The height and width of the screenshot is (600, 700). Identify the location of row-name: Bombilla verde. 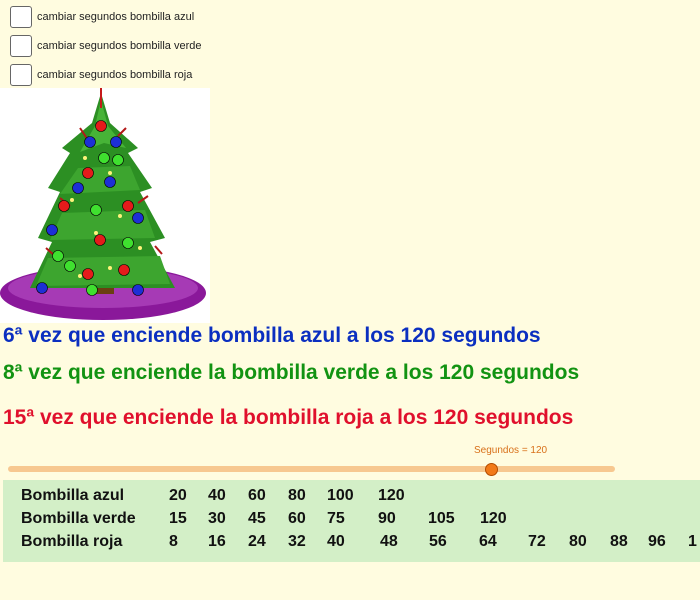
(78, 518).